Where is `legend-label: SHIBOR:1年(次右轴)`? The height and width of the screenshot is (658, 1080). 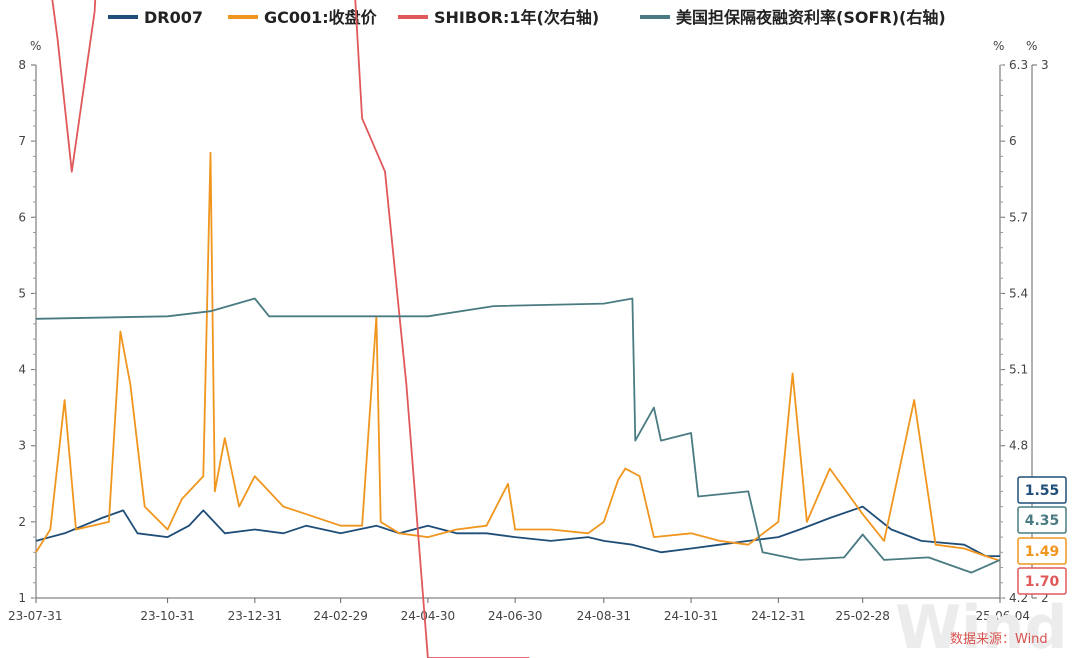
legend-label: SHIBOR:1年(次右轴) is located at coordinates (516, 17).